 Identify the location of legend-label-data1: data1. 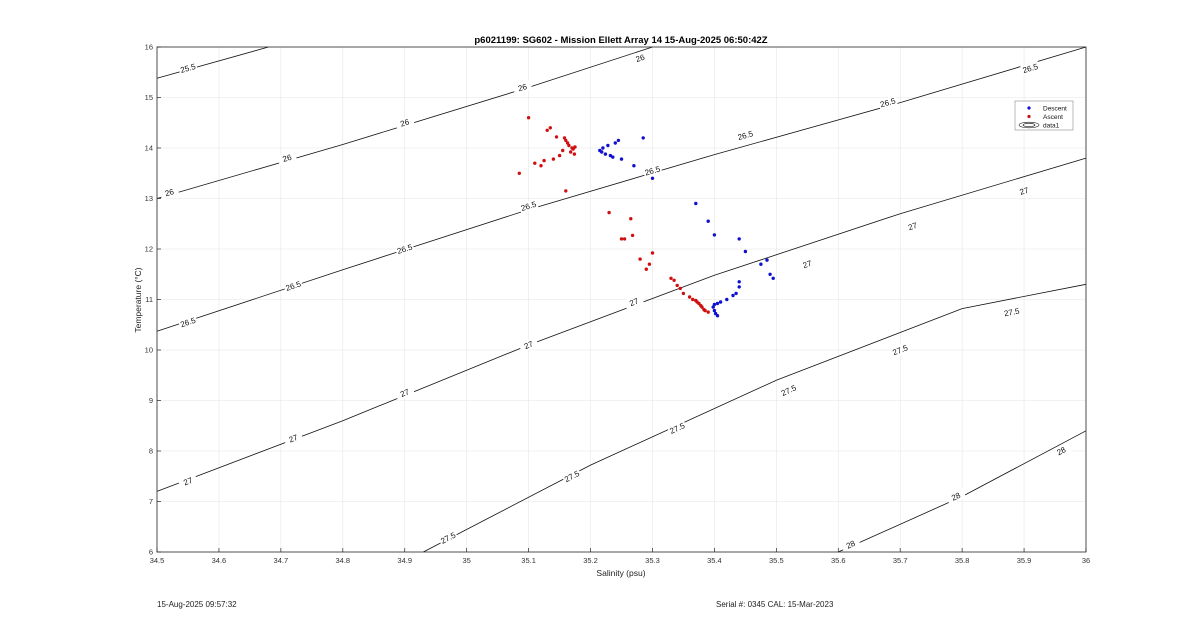
(1051, 125).